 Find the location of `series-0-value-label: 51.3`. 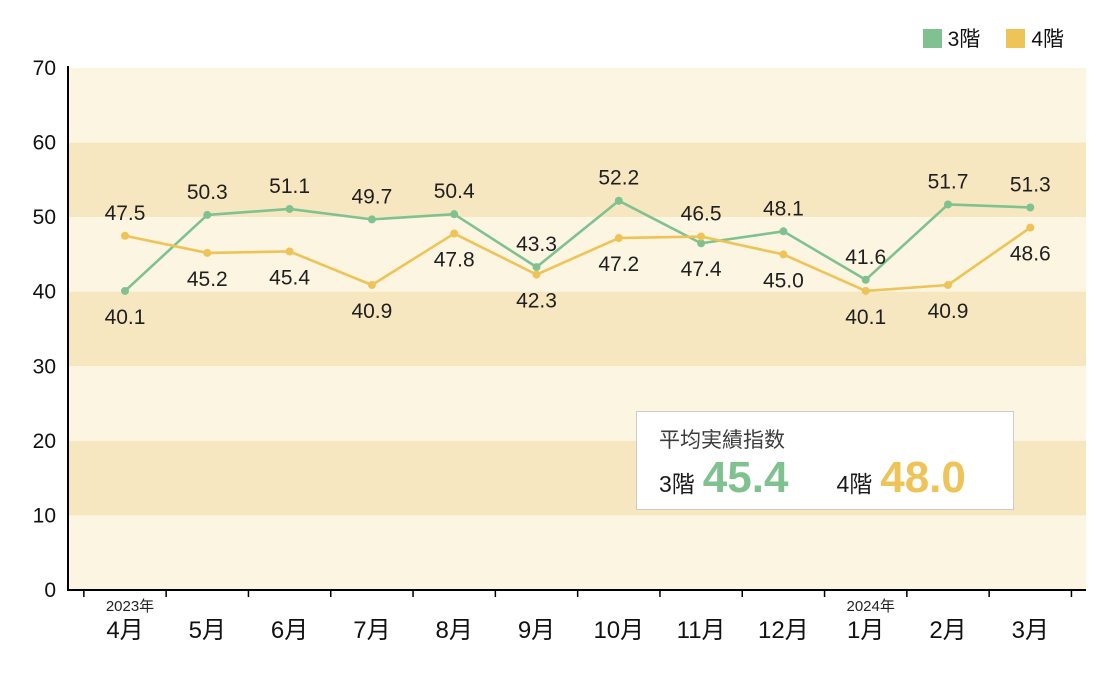

series-0-value-label: 51.3 is located at coordinates (1030, 184).